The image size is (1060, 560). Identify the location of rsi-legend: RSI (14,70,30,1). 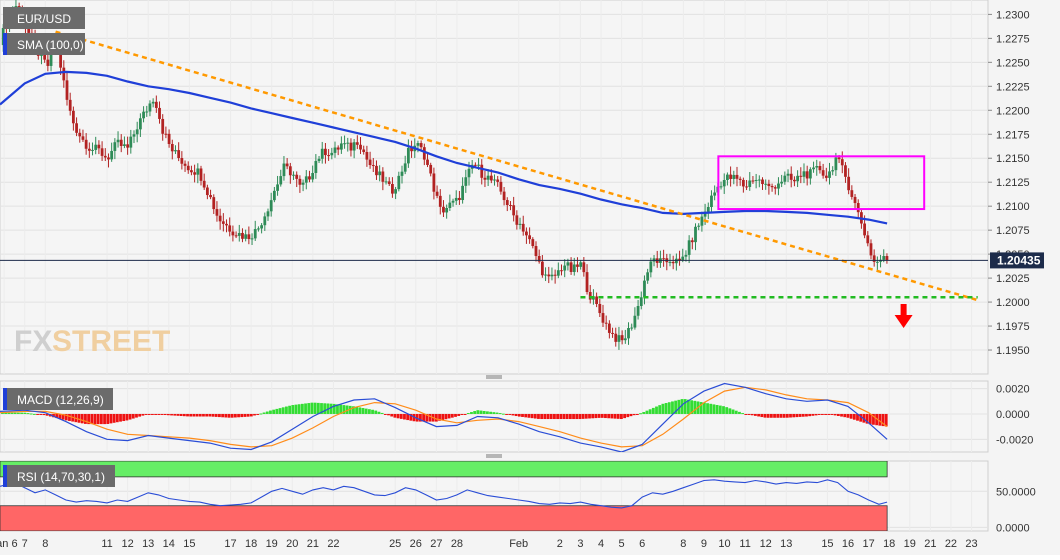
(59, 476).